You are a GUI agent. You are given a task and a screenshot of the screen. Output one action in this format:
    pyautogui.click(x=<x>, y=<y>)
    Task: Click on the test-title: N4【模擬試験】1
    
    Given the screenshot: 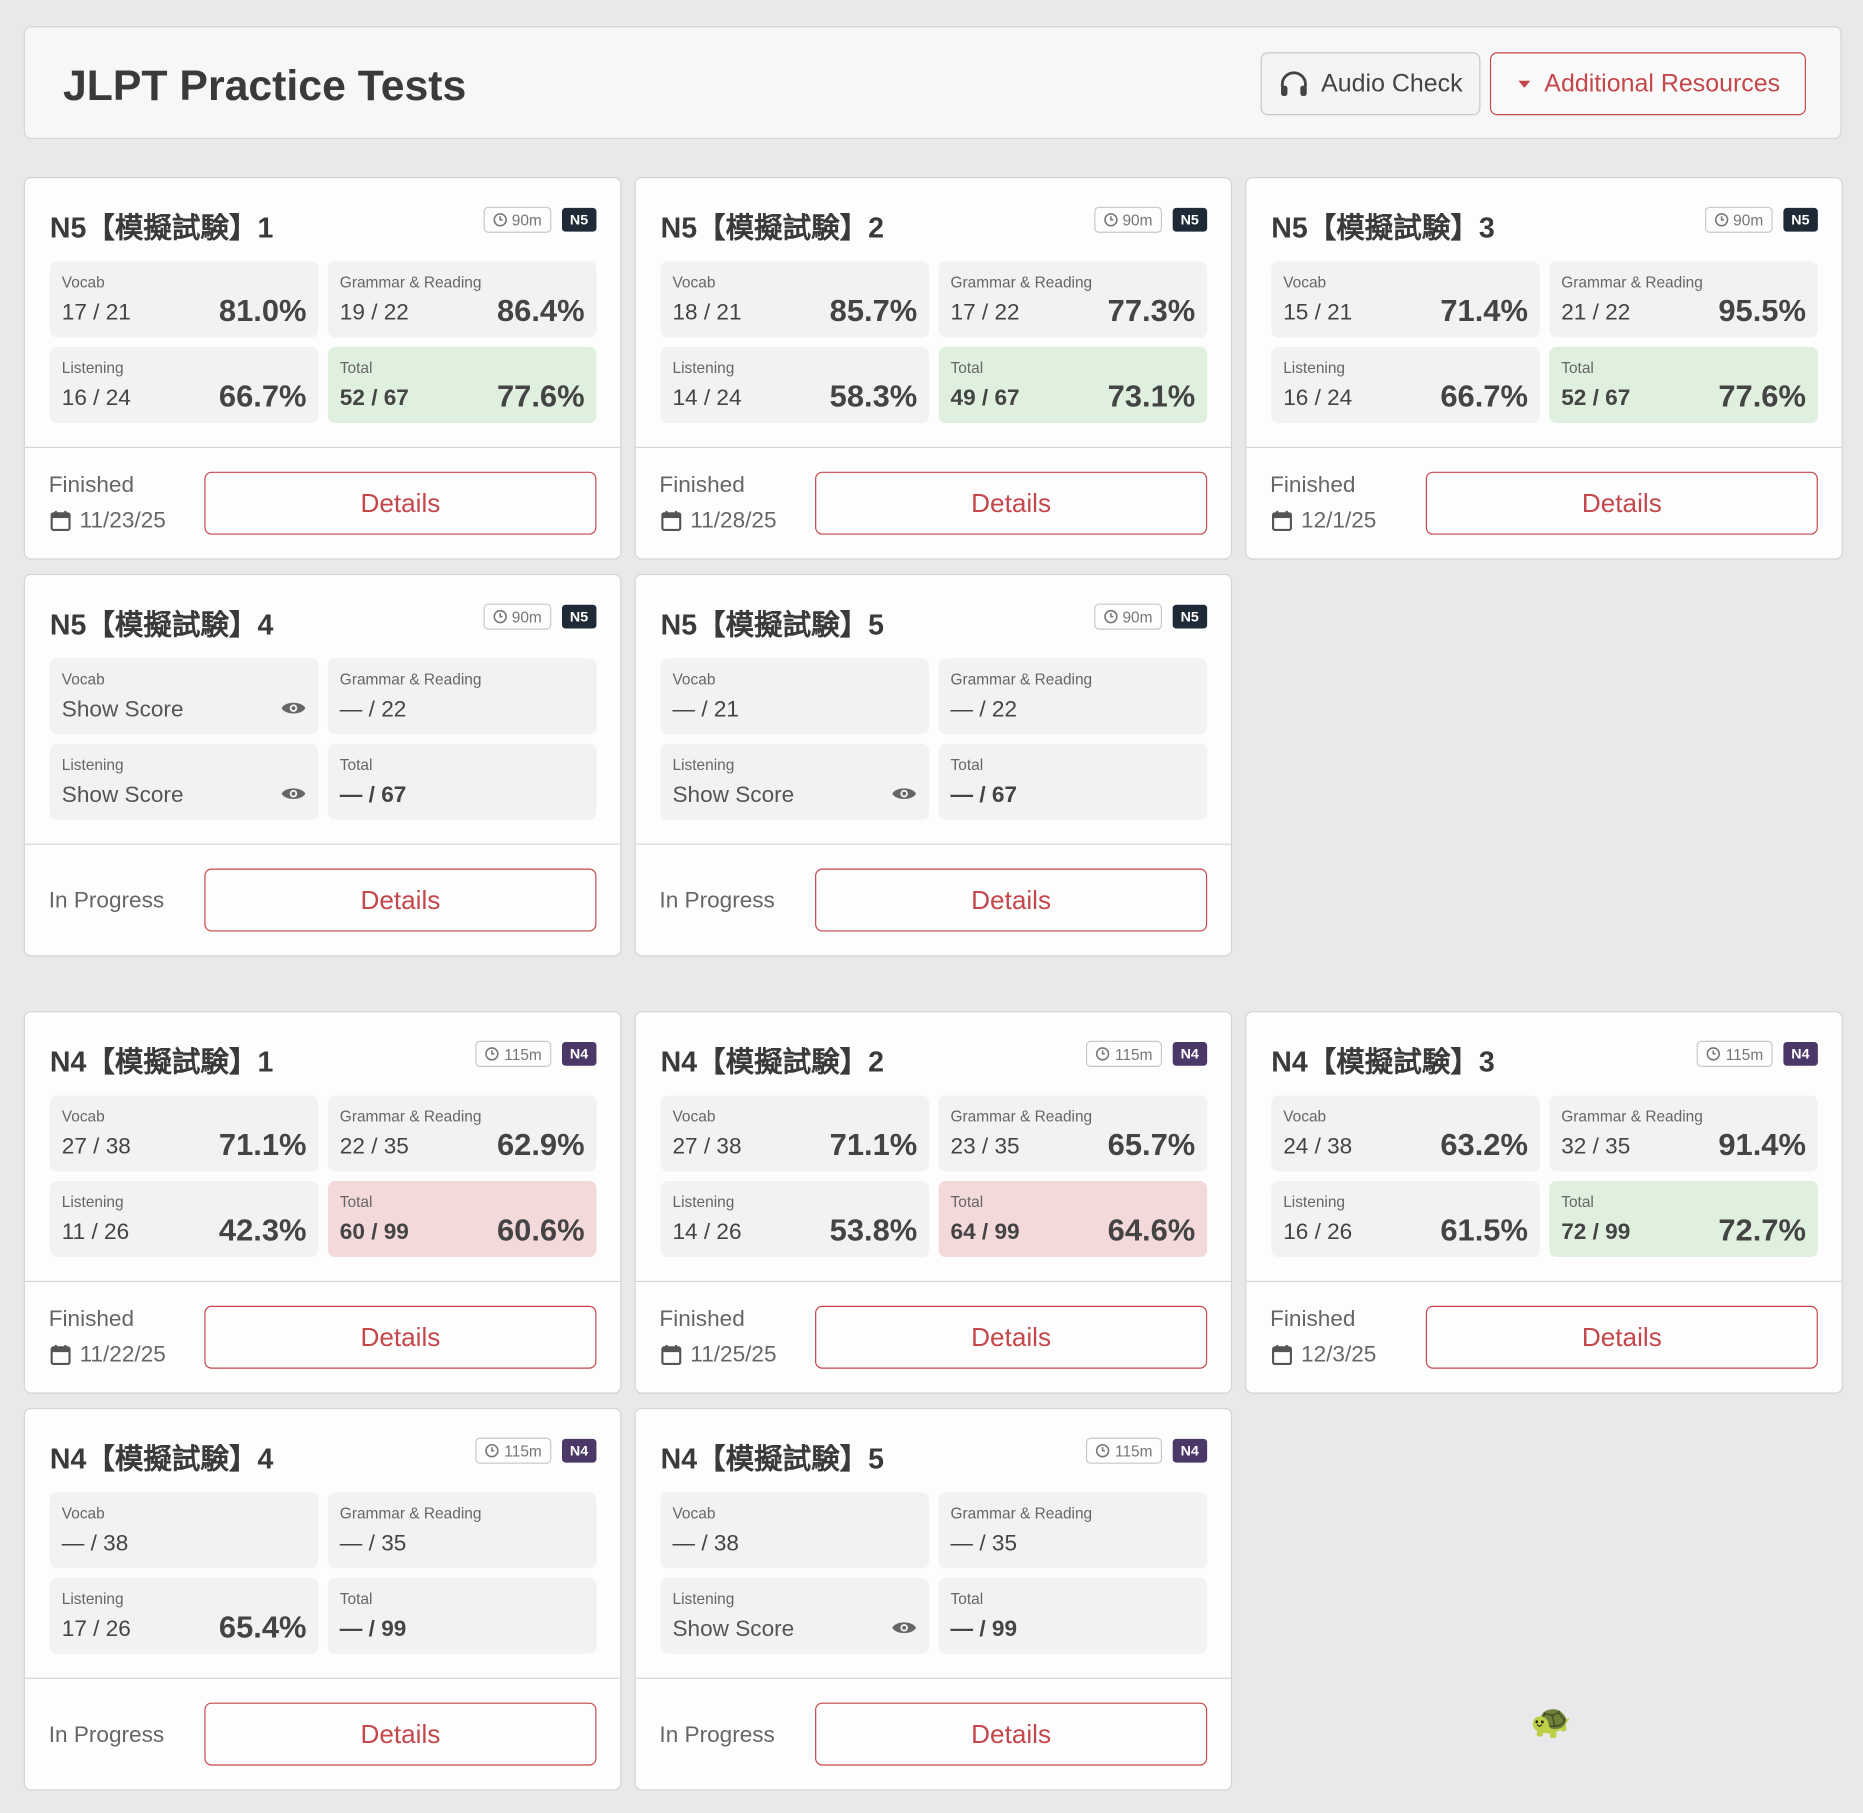 What is the action you would take?
    pyautogui.click(x=161, y=1062)
    